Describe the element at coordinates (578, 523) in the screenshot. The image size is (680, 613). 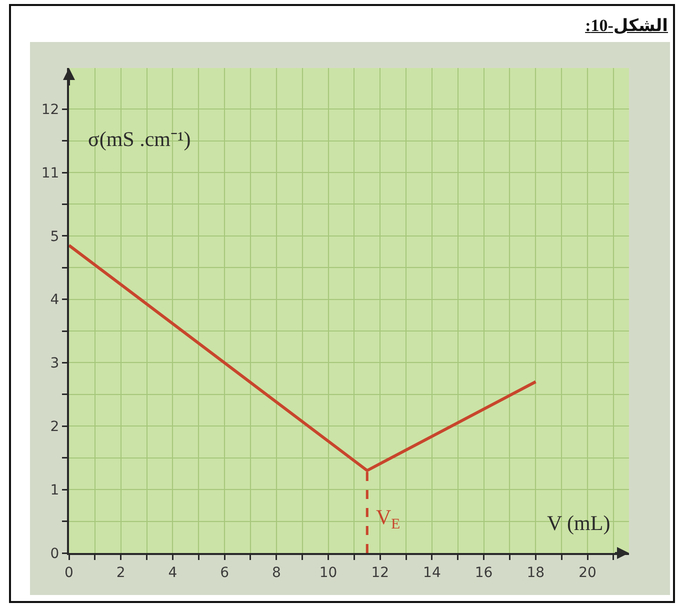
I see `x-axis-title: V (mL)` at that location.